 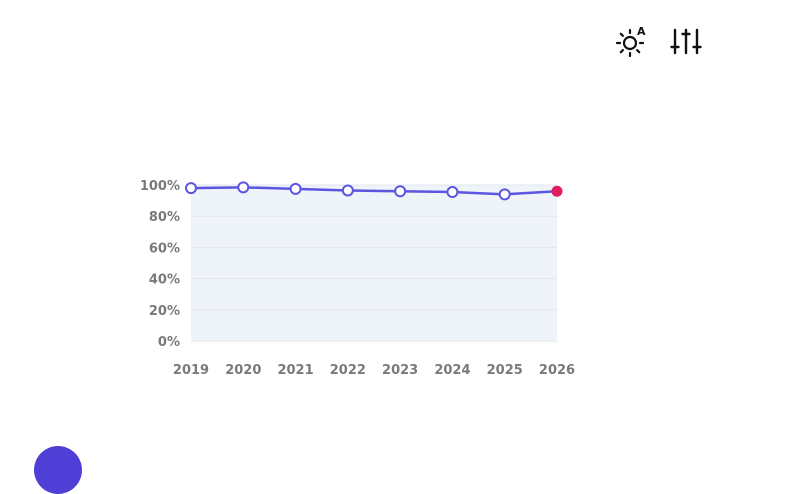 What do you see at coordinates (164, 217) in the screenshot?
I see `y-tick-label: 80%` at bounding box center [164, 217].